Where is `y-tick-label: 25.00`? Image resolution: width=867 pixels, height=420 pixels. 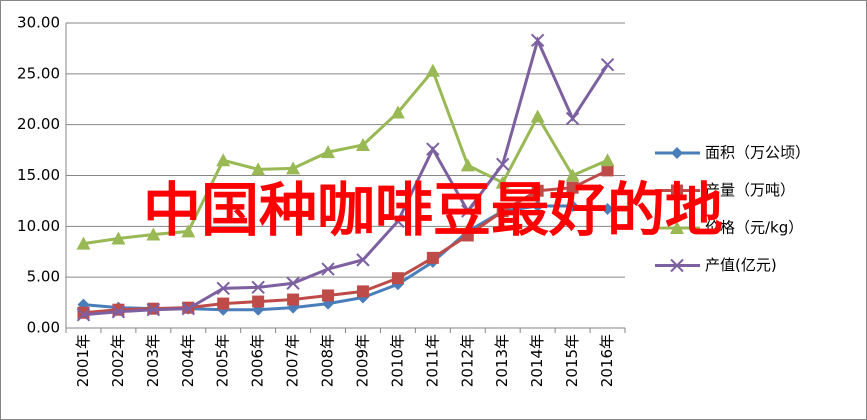
y-tick-label: 25.00 is located at coordinates (38, 73).